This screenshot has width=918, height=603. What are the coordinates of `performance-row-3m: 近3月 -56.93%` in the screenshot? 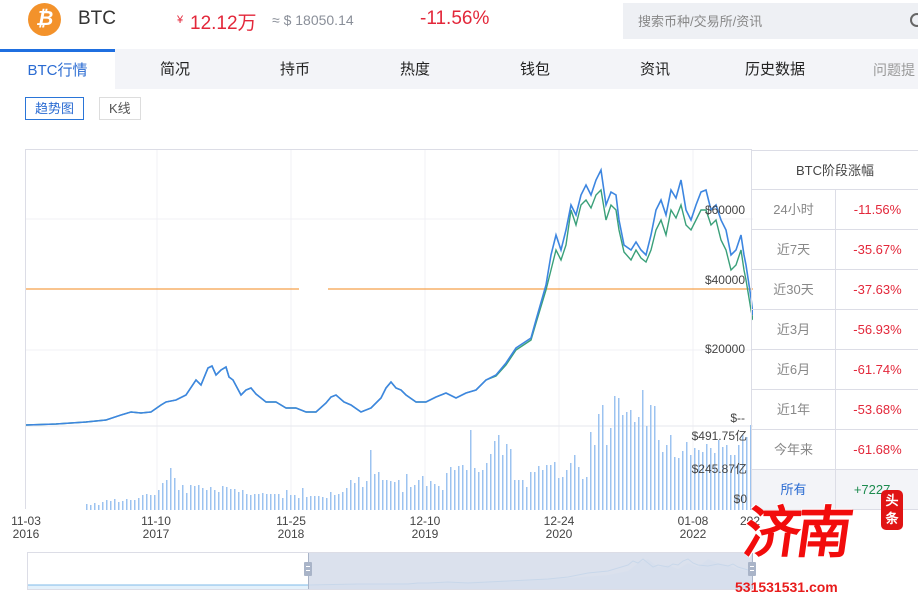 It's located at (834, 330).